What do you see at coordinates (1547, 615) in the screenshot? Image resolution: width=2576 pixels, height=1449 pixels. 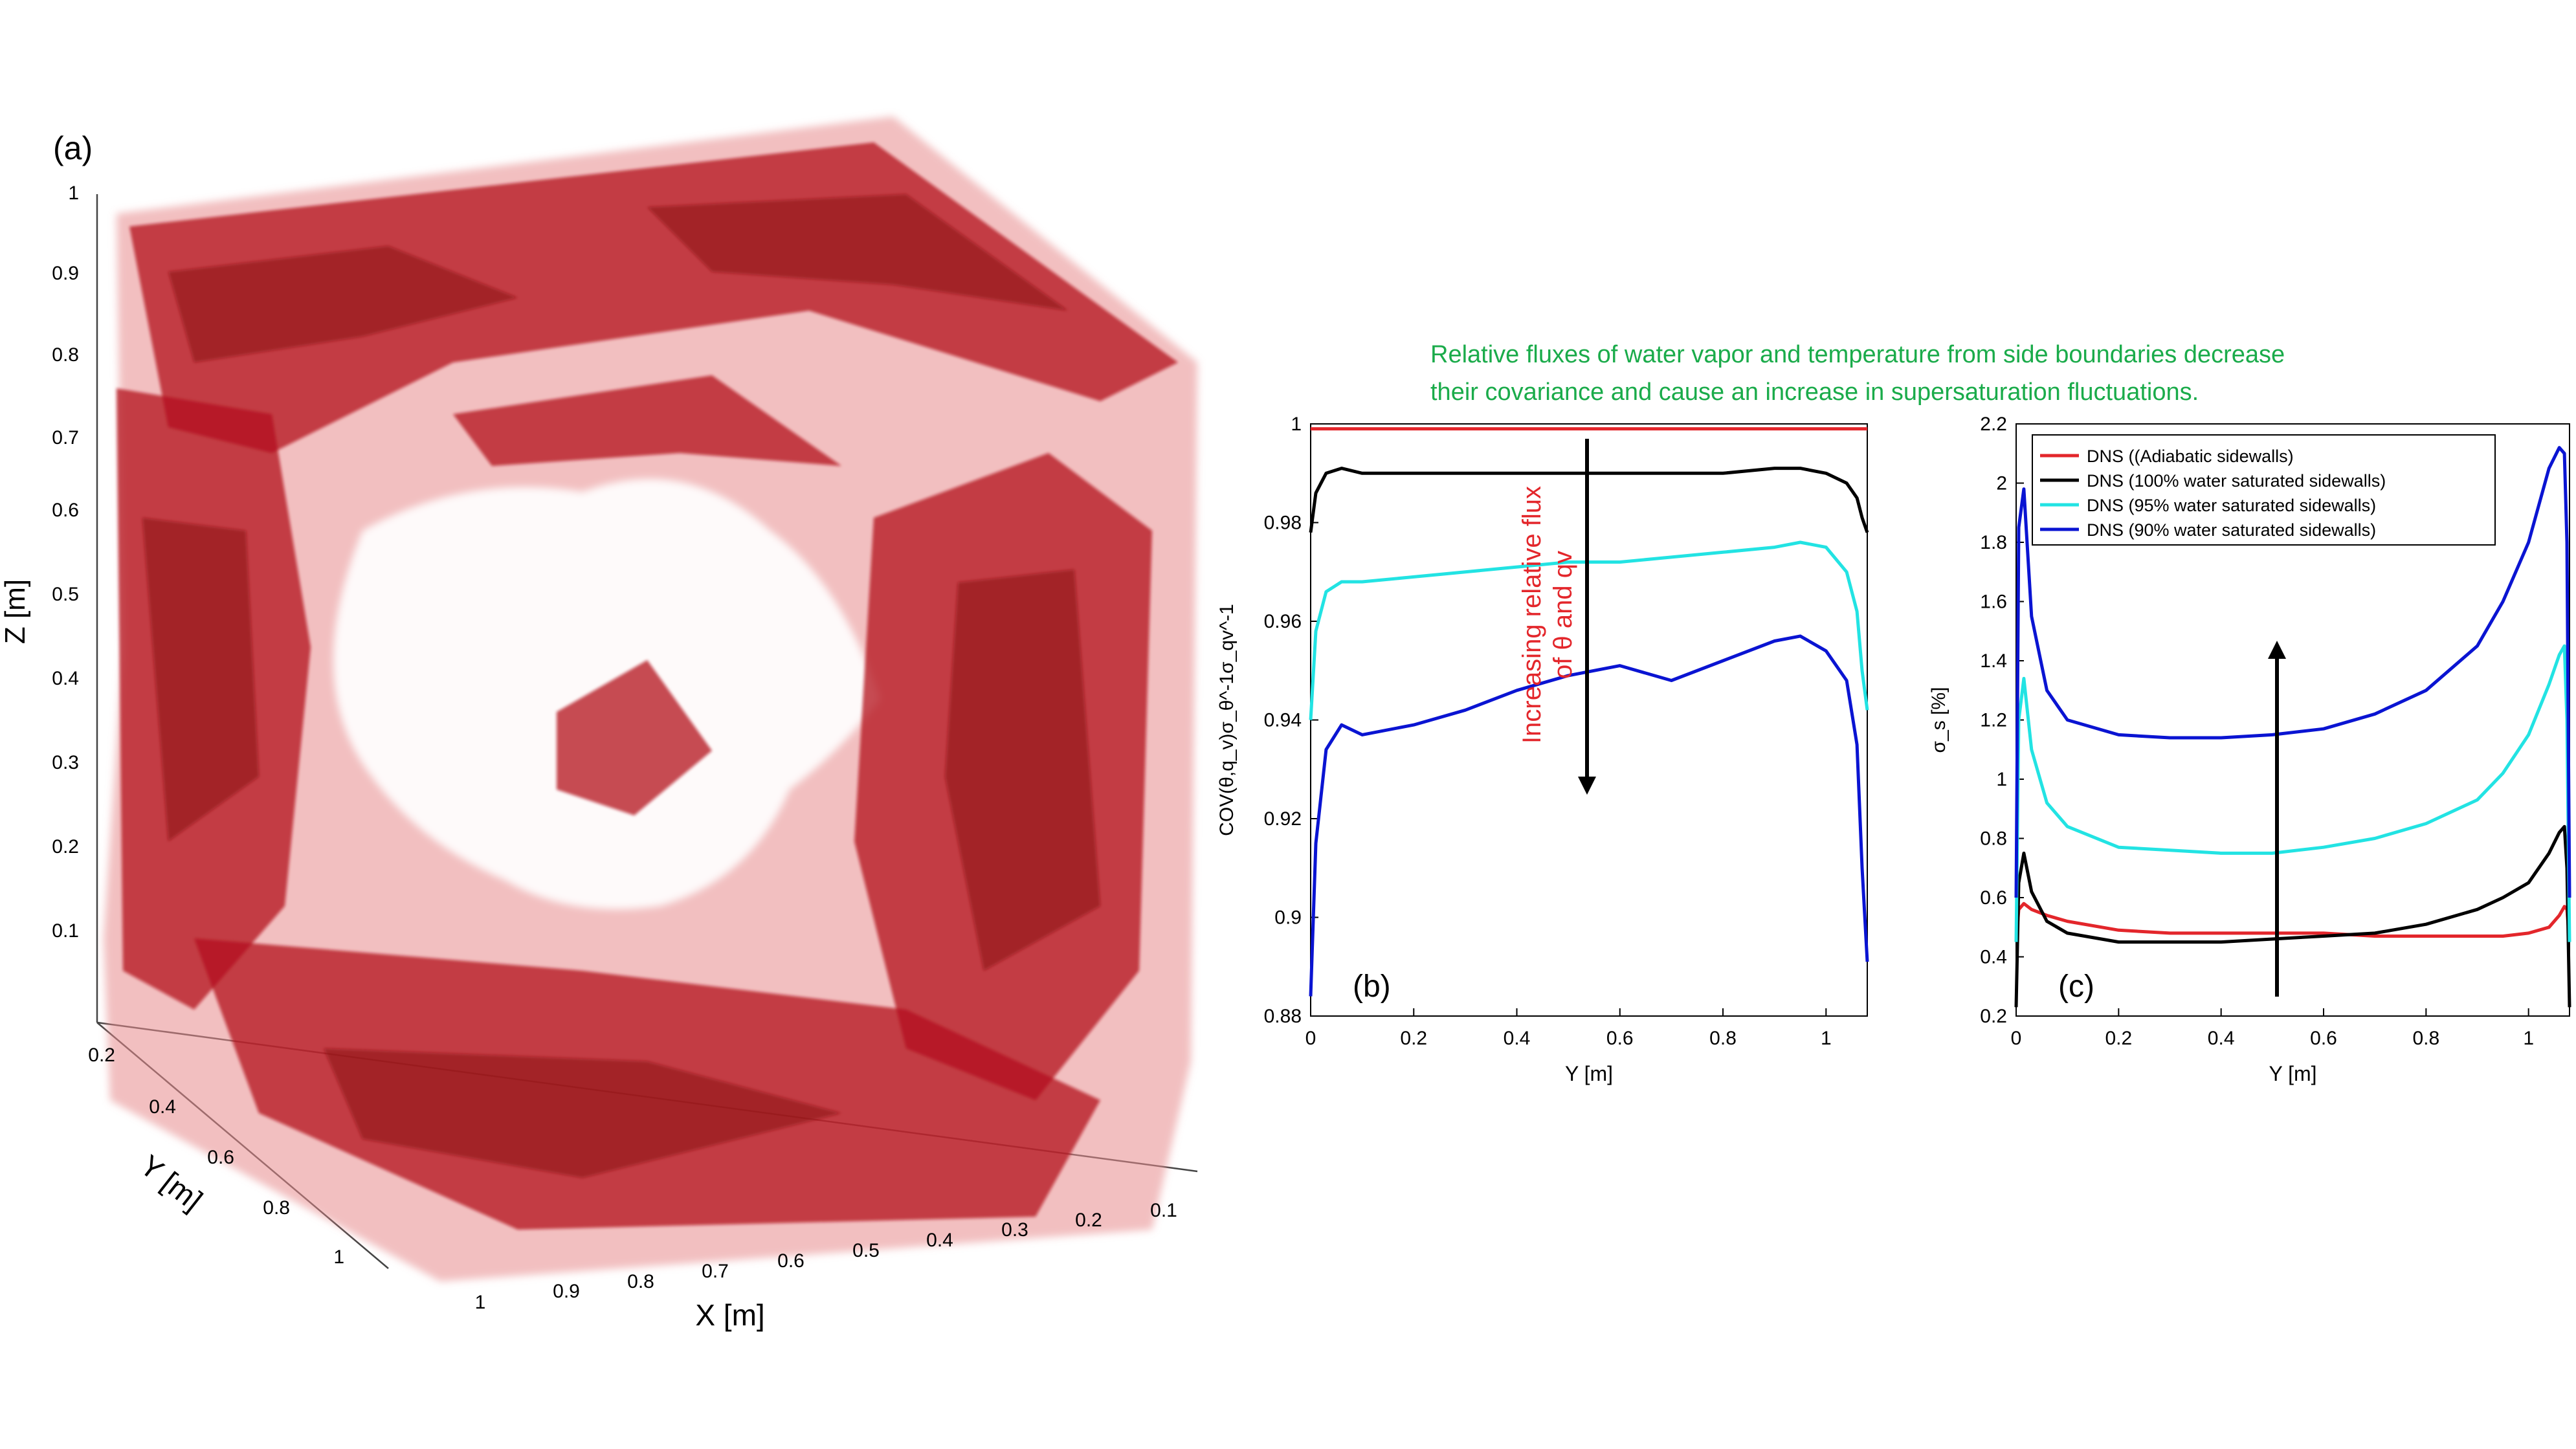 I see `arrow-annotation: Increasing relative flux of θ and qv` at bounding box center [1547, 615].